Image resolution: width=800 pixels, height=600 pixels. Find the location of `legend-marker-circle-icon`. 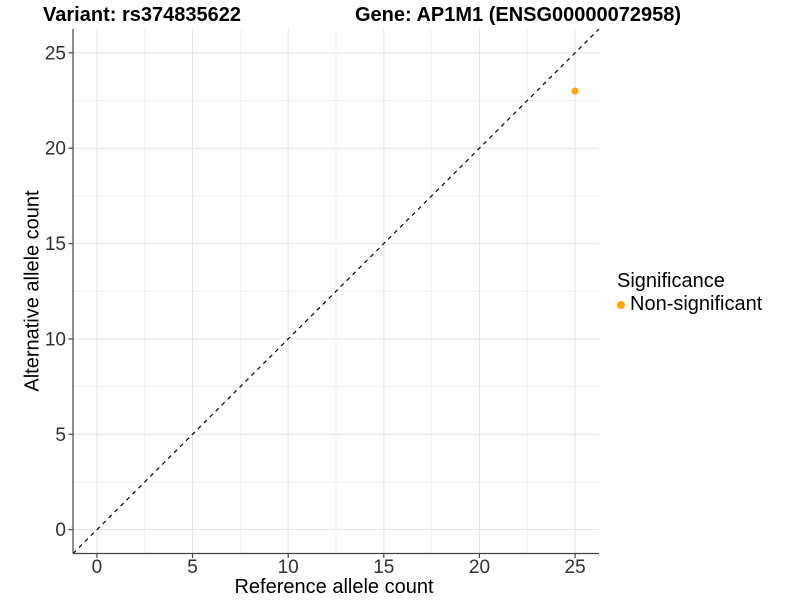

legend-marker-circle-icon is located at coordinates (621, 304).